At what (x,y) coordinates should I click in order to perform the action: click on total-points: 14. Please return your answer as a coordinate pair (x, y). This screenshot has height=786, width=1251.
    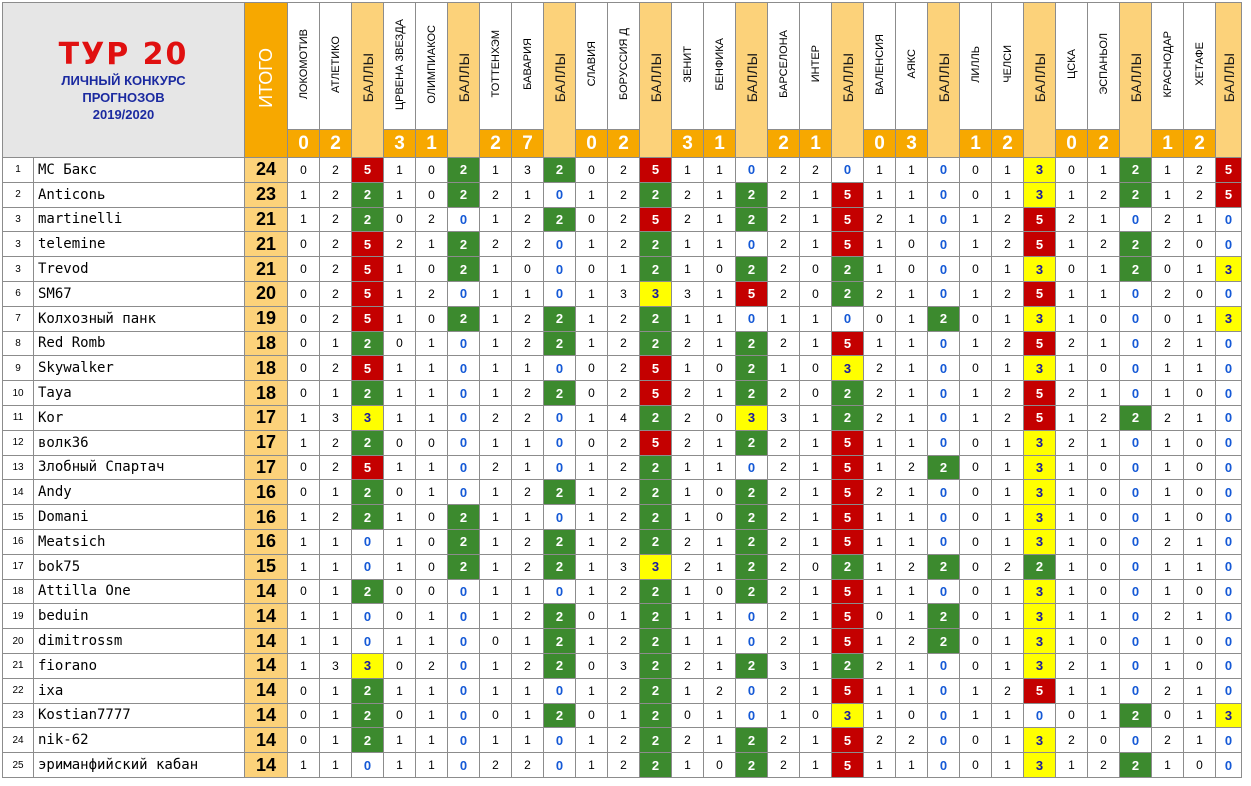
    Looking at the image, I should click on (266, 591).